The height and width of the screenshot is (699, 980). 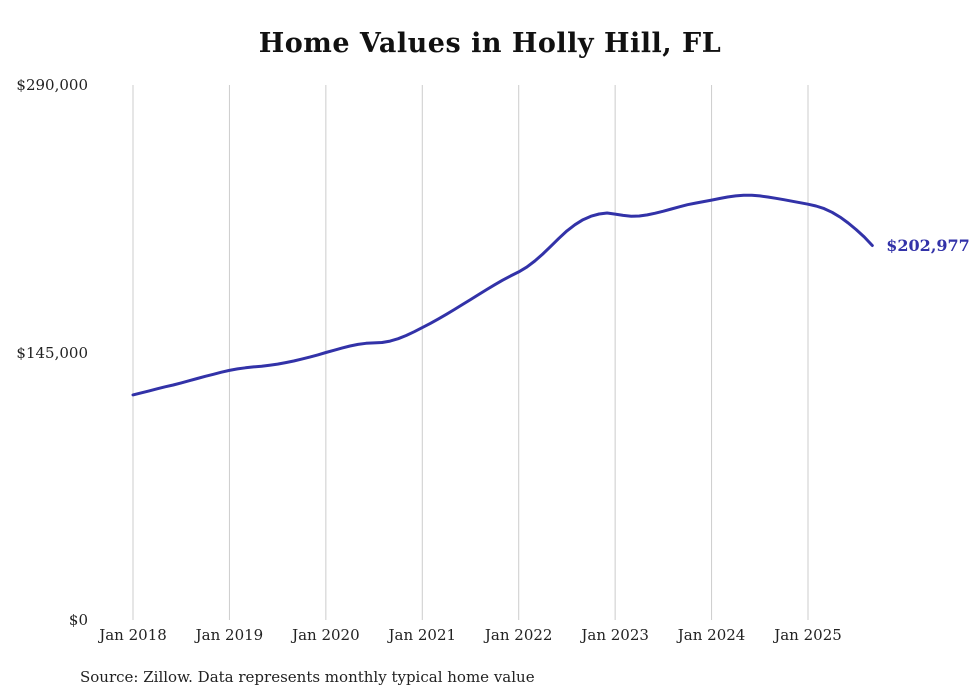 I want to click on latest-value-label: $202,977, so click(x=928, y=245).